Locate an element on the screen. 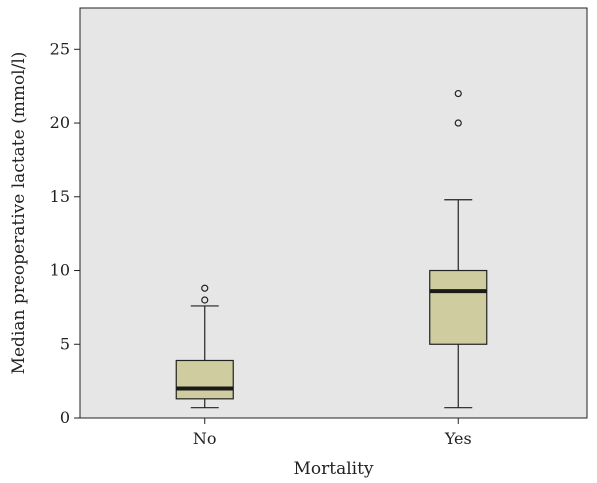 The width and height of the screenshot is (597, 483). x-axis-title: Mortality is located at coordinates (333, 469).